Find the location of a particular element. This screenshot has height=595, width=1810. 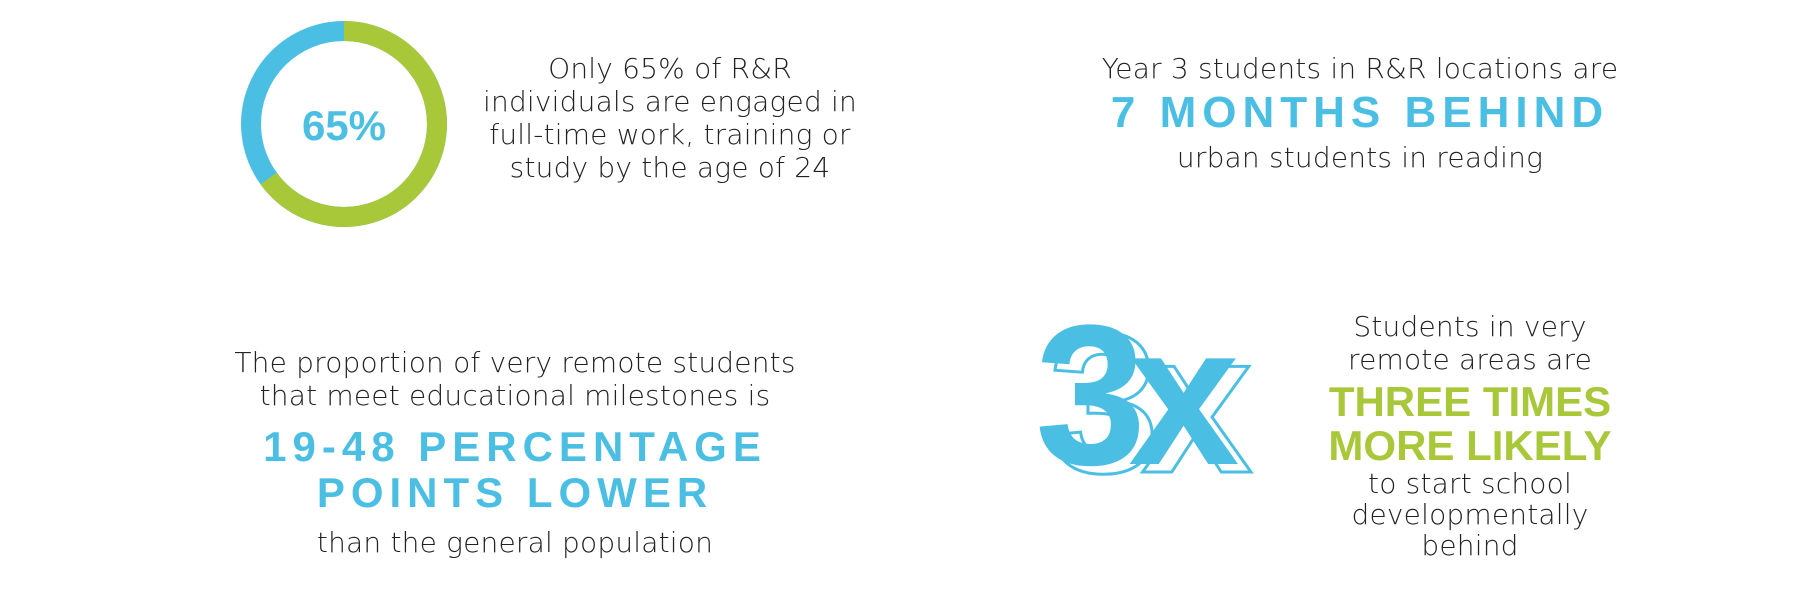

months-intro: Year 3 students in R&R locations are is located at coordinates (1360, 68).